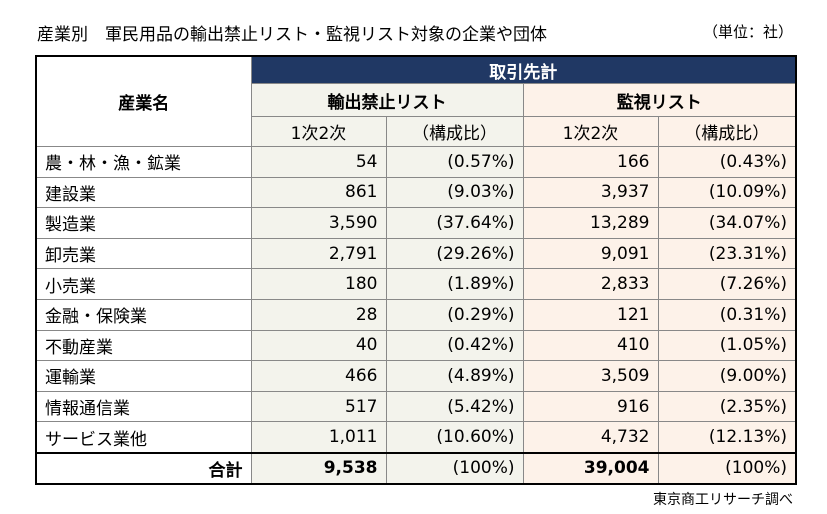 The image size is (827, 514). What do you see at coordinates (143, 345) in the screenshot?
I see `industry-name: 不動産業` at bounding box center [143, 345].